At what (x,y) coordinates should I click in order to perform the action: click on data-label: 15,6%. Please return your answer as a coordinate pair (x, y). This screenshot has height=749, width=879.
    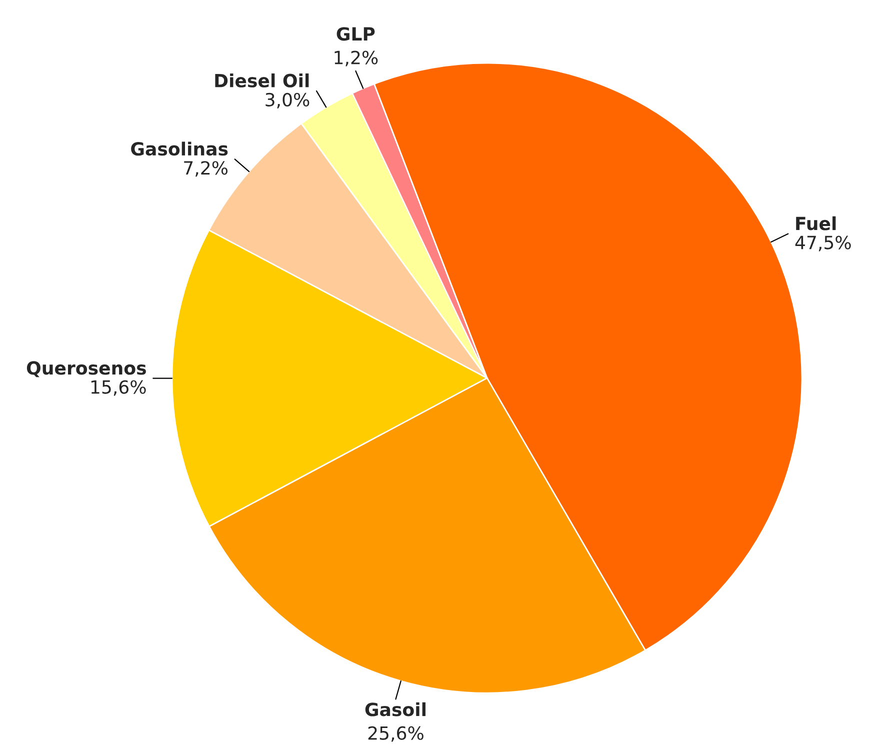
    Looking at the image, I should click on (118, 388).